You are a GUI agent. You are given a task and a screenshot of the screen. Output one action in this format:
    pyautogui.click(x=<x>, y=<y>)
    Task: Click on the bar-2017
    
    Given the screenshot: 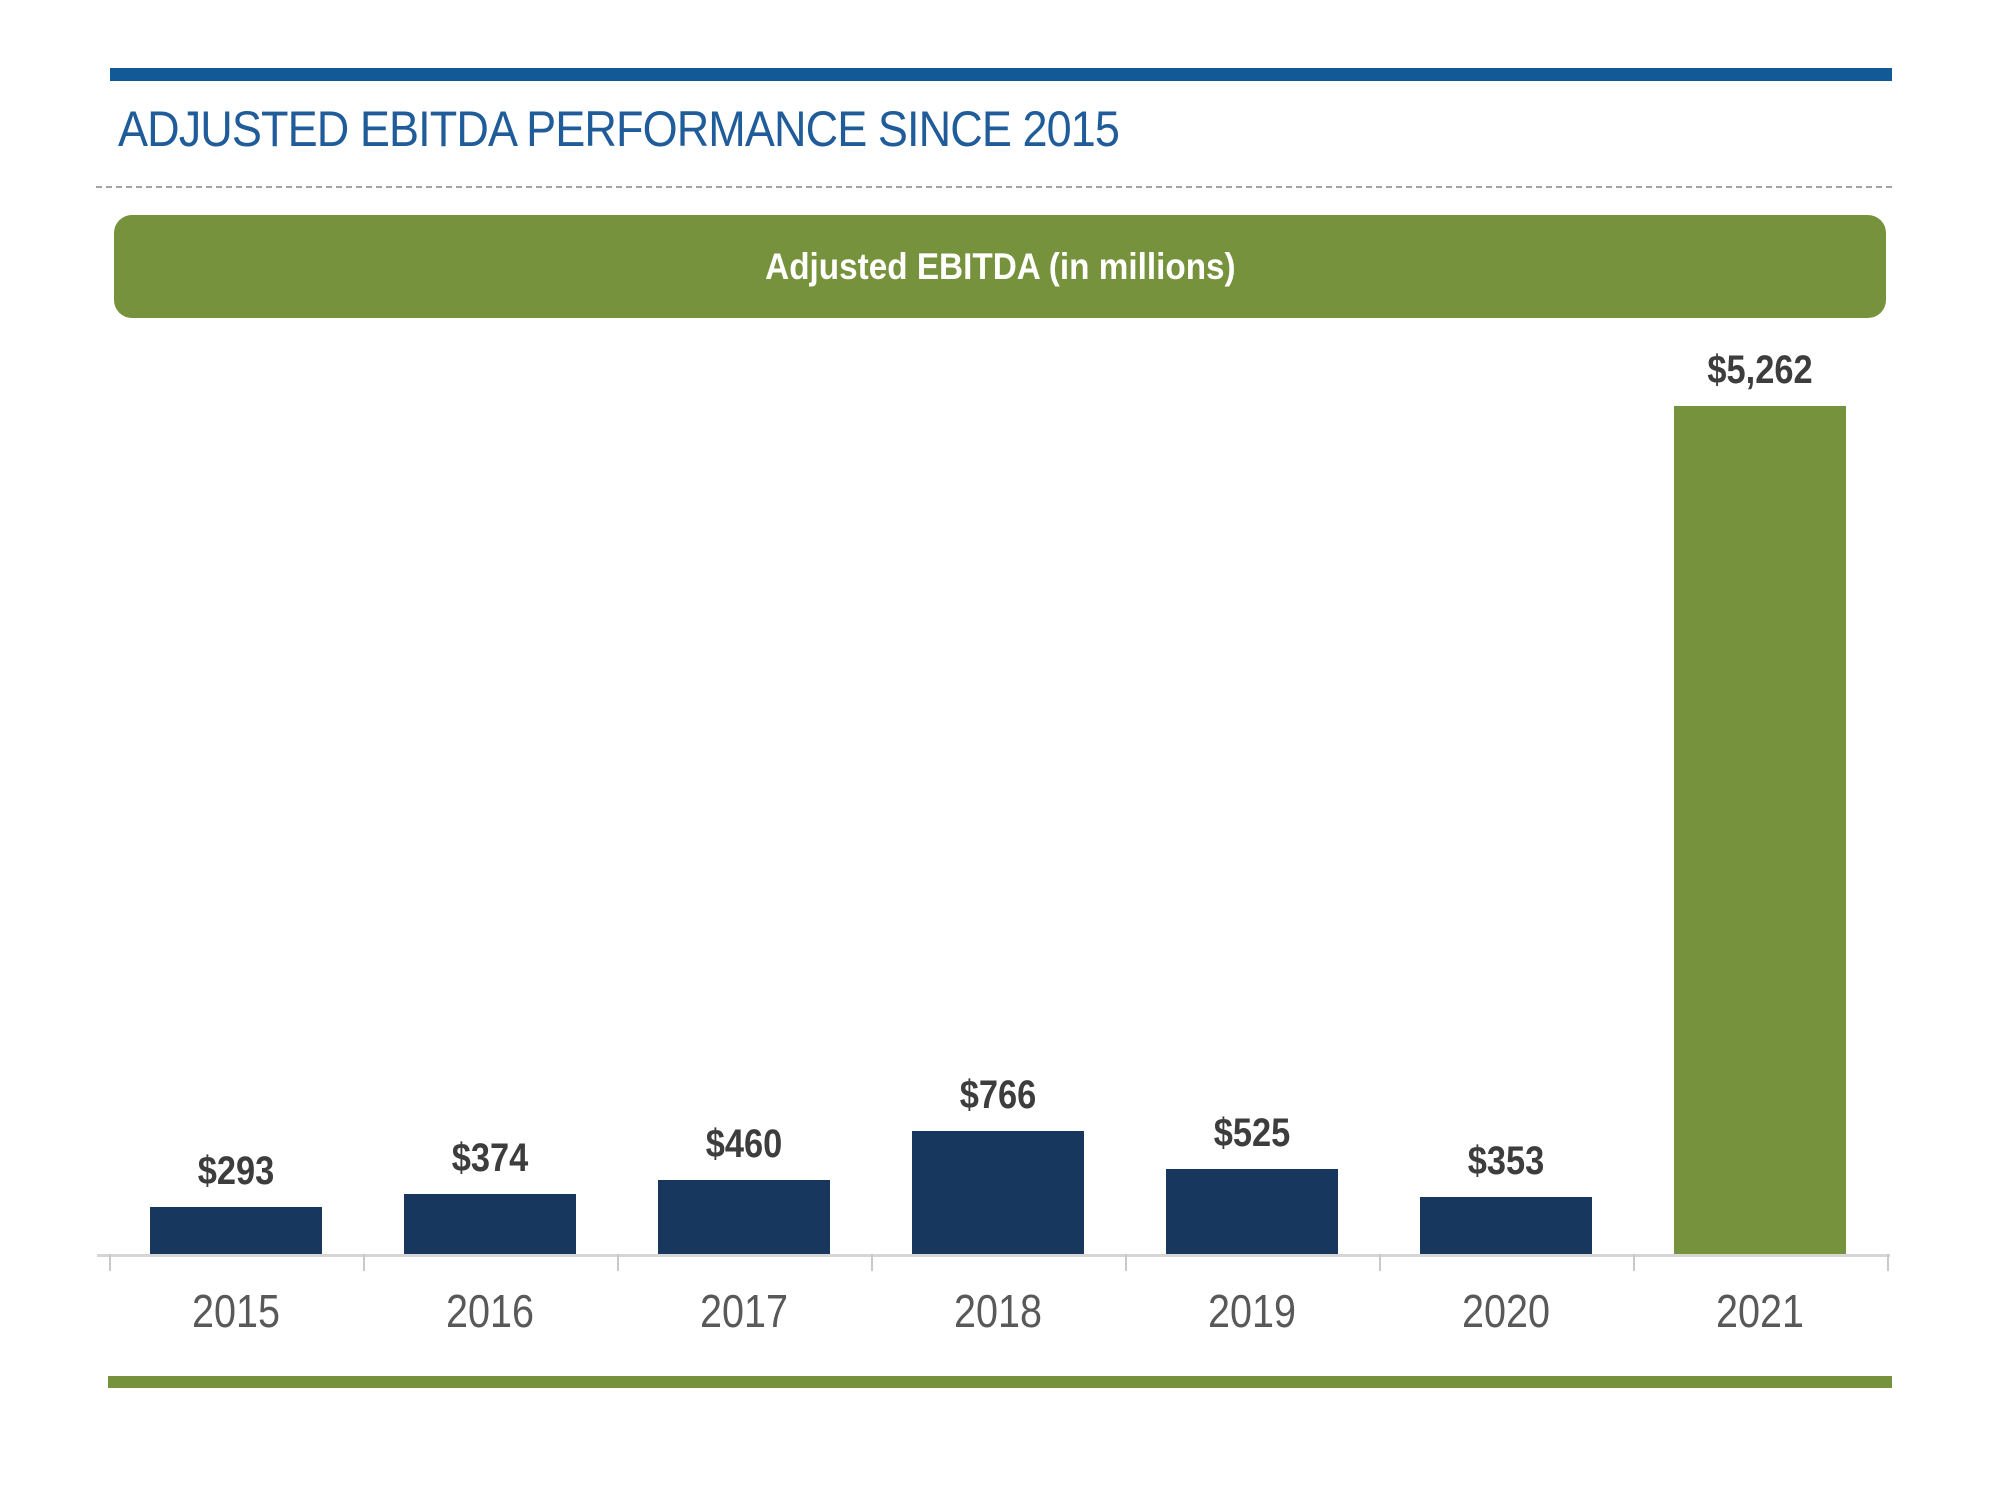 What is the action you would take?
    pyautogui.click(x=744, y=1217)
    